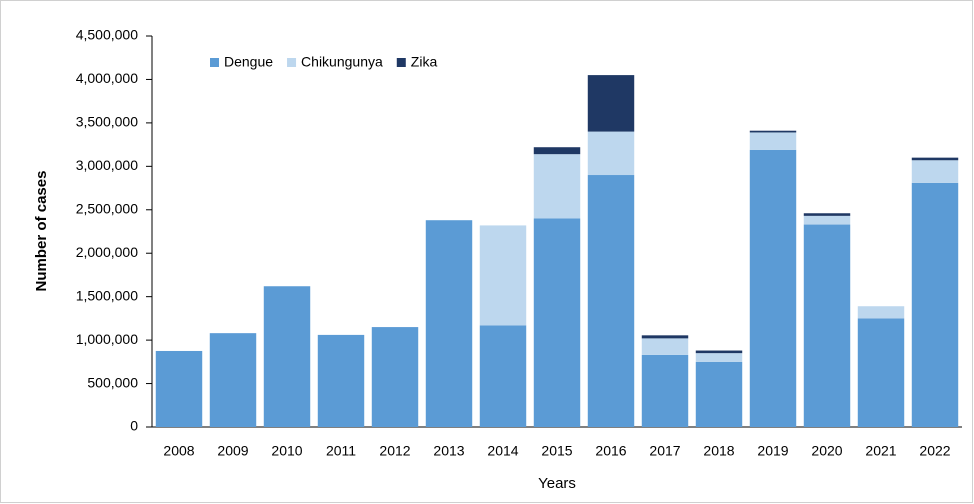 This screenshot has height=504, width=974. I want to click on x-tick-label: 2022, so click(934, 451).